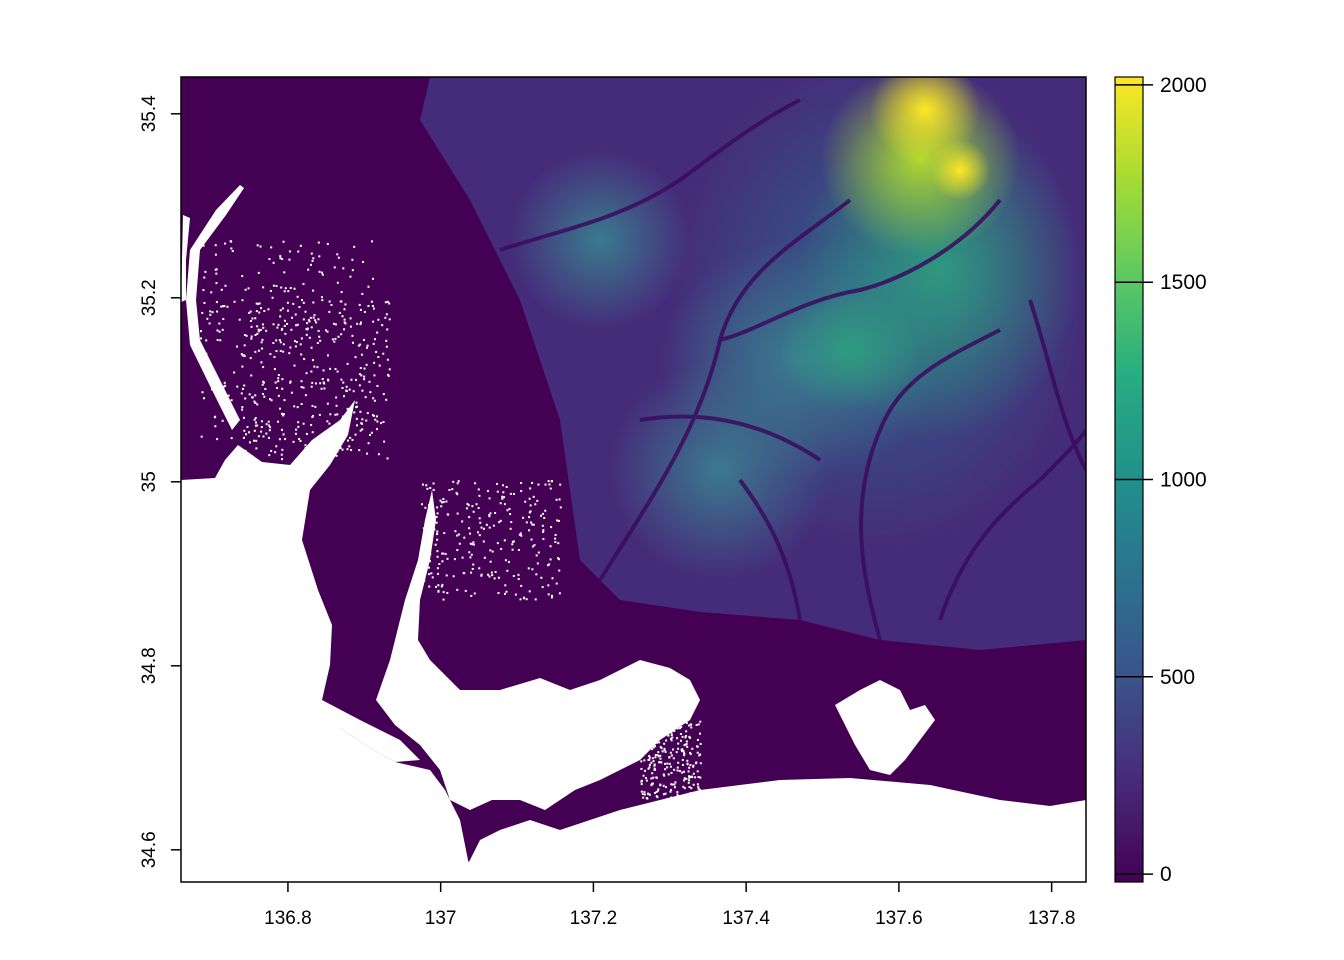 The width and height of the screenshot is (1344, 960). Describe the element at coordinates (1177, 677) in the screenshot. I see `legend-tick-label: 500` at that location.